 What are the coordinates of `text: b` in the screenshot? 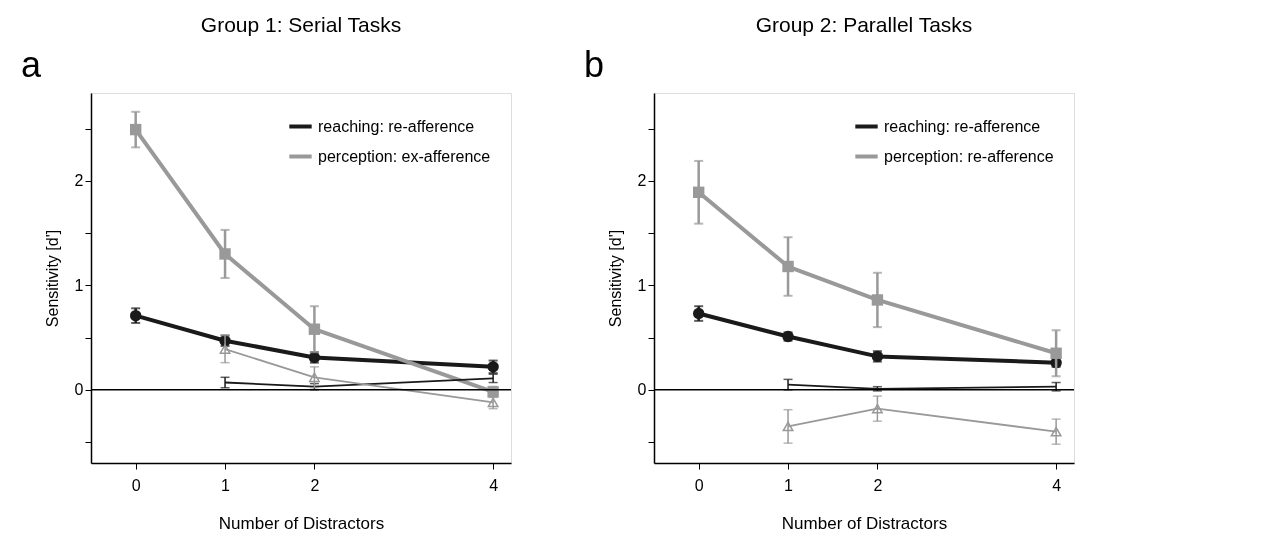 It's located at (594, 64).